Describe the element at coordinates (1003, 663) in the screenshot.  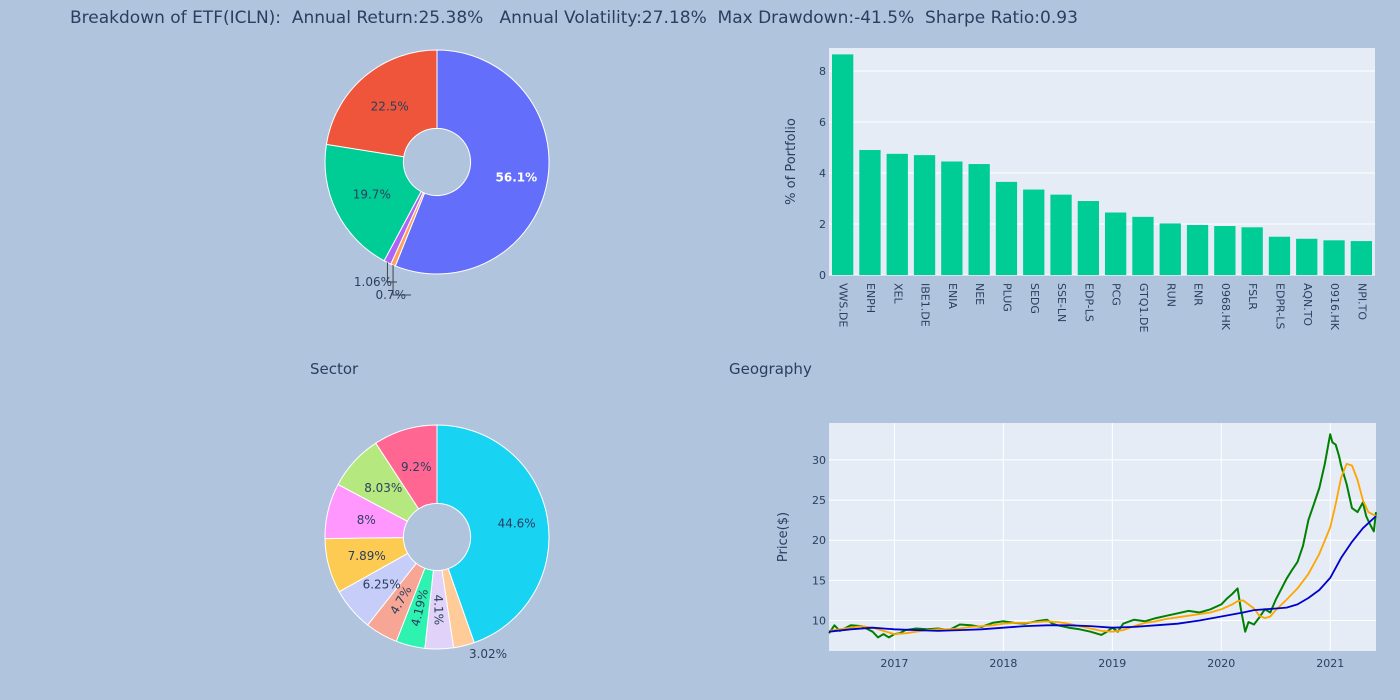
I see `line-x-tick-label: 2018` at that location.